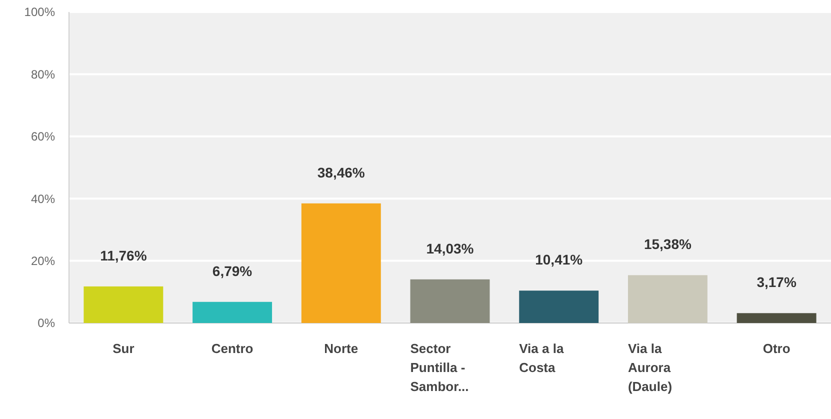 This screenshot has width=831, height=419. Describe the element at coordinates (43, 74) in the screenshot. I see `y-tick-label: 80%` at that location.